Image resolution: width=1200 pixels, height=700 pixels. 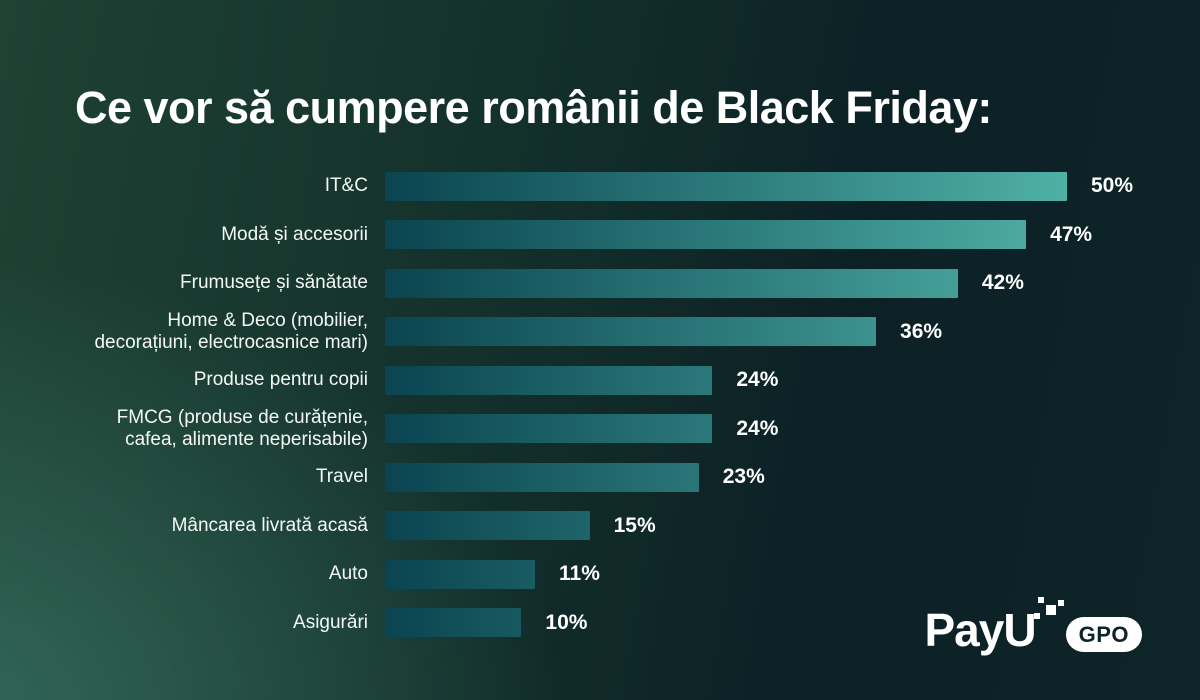 I want to click on category-label: Travel, so click(x=341, y=477).